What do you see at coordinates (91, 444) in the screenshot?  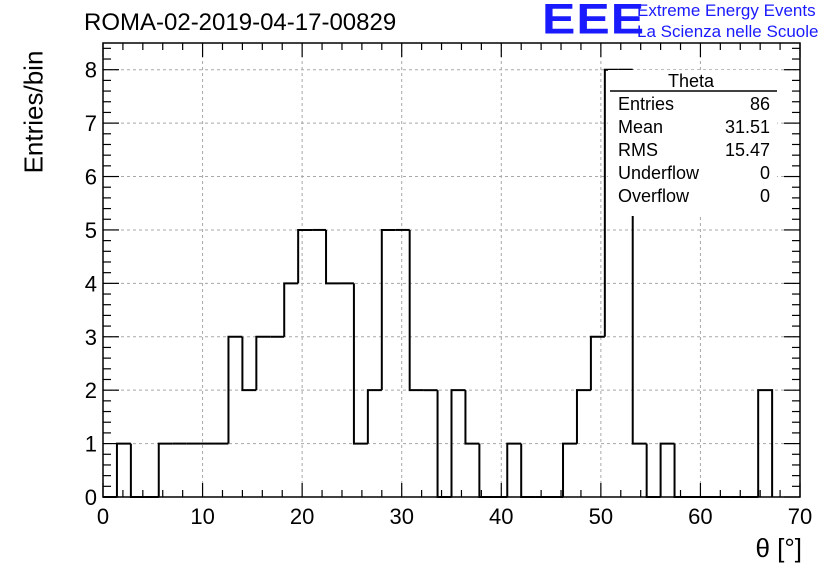 I see `y-tick-label: 1` at bounding box center [91, 444].